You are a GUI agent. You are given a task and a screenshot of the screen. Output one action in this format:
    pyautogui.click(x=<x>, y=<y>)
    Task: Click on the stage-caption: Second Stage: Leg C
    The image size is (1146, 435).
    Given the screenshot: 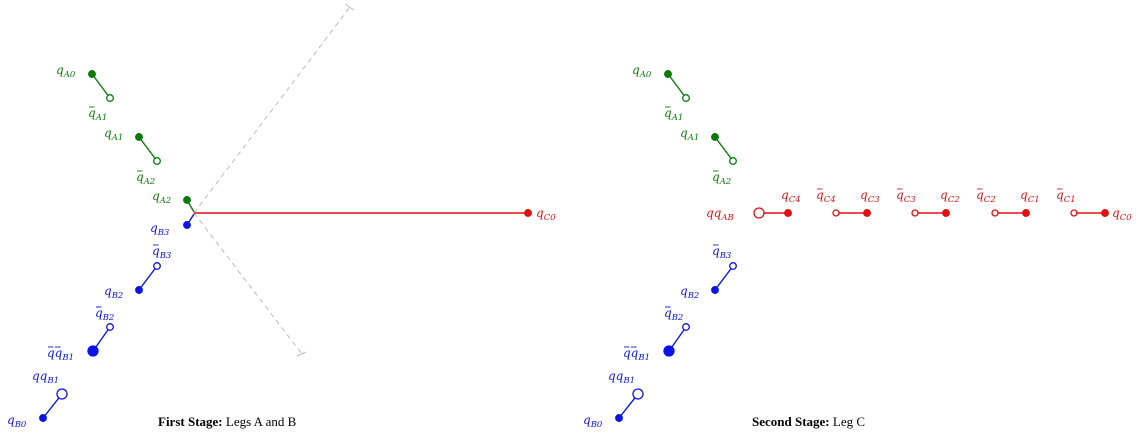 What is the action you would take?
    pyautogui.click(x=808, y=421)
    